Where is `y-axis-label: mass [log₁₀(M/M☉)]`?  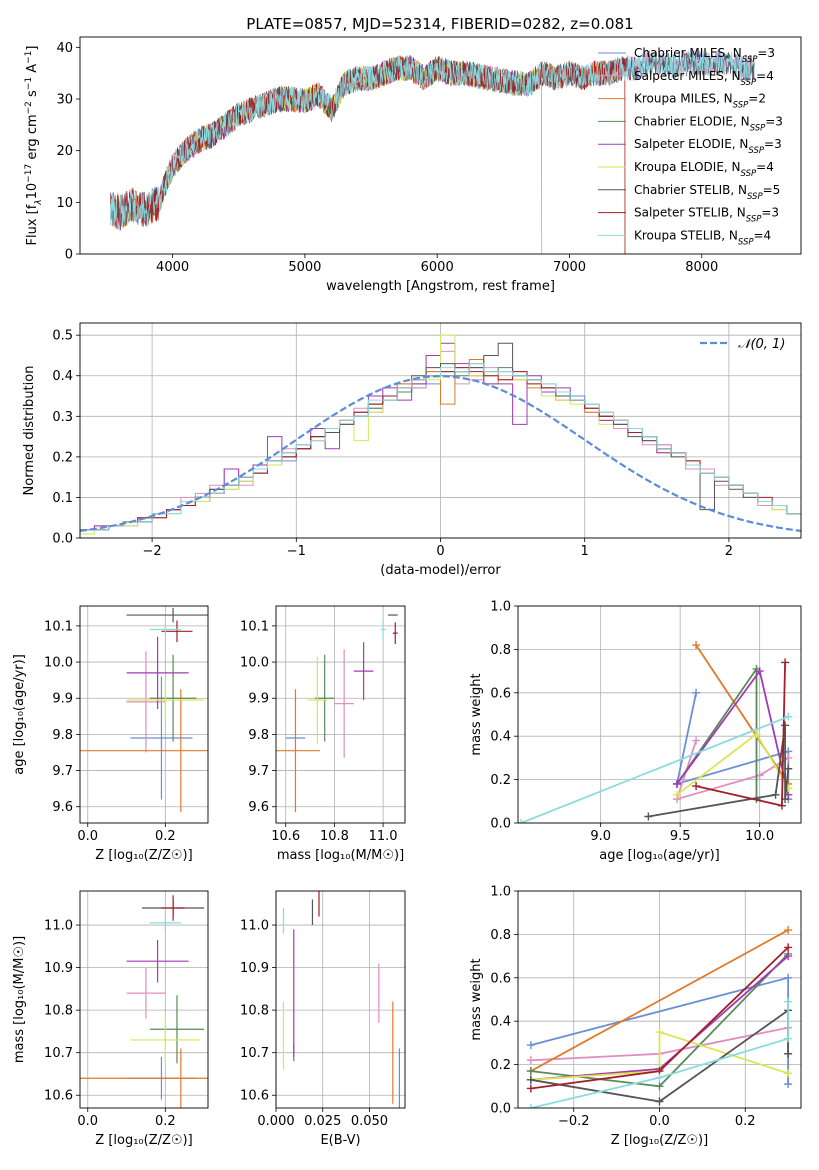
y-axis-label: mass [log₁₀(M/M☉)] is located at coordinates (19, 999).